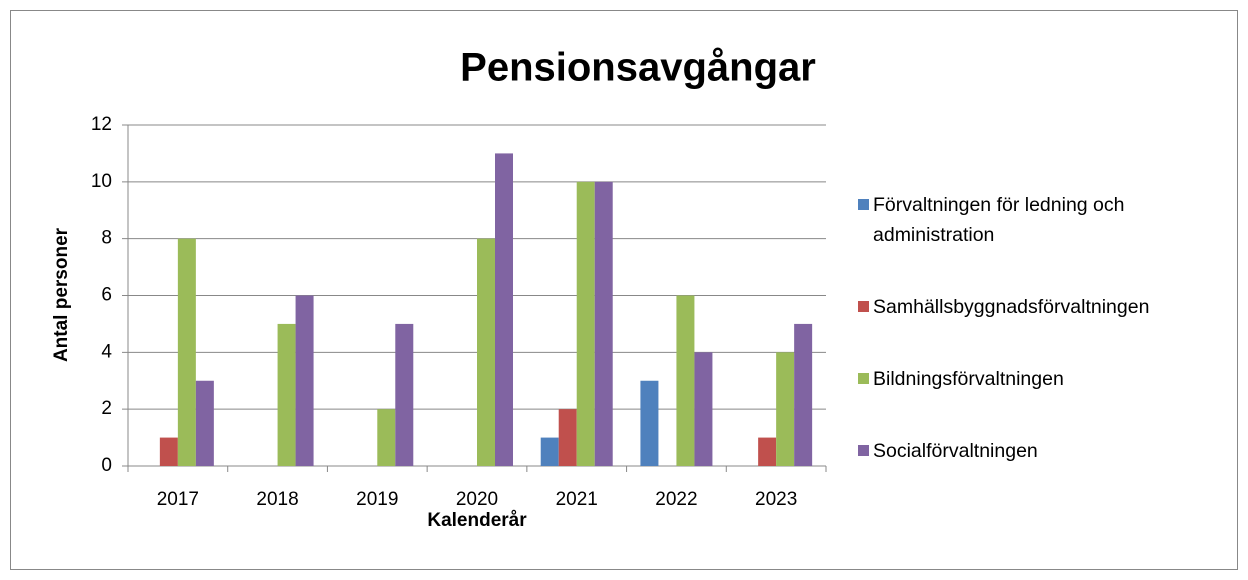  What do you see at coordinates (106, 408) in the screenshot?
I see `y-tick-label: 2` at bounding box center [106, 408].